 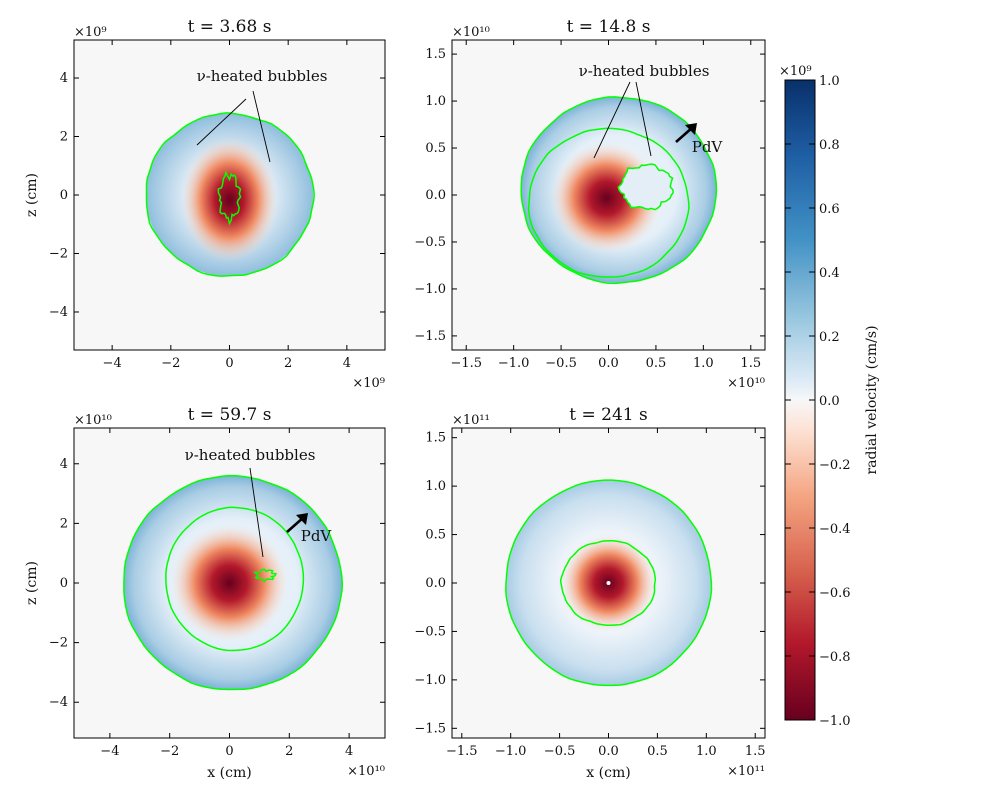 I want to click on y-multiplier: ×10¹¹, so click(x=471, y=420).